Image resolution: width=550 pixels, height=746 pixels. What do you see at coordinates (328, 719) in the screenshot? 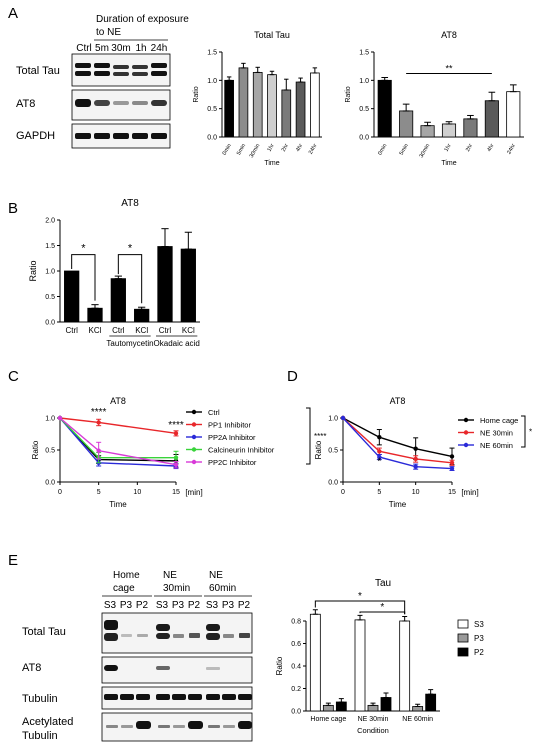
I see `x-tick-label: Home cage` at bounding box center [328, 719].